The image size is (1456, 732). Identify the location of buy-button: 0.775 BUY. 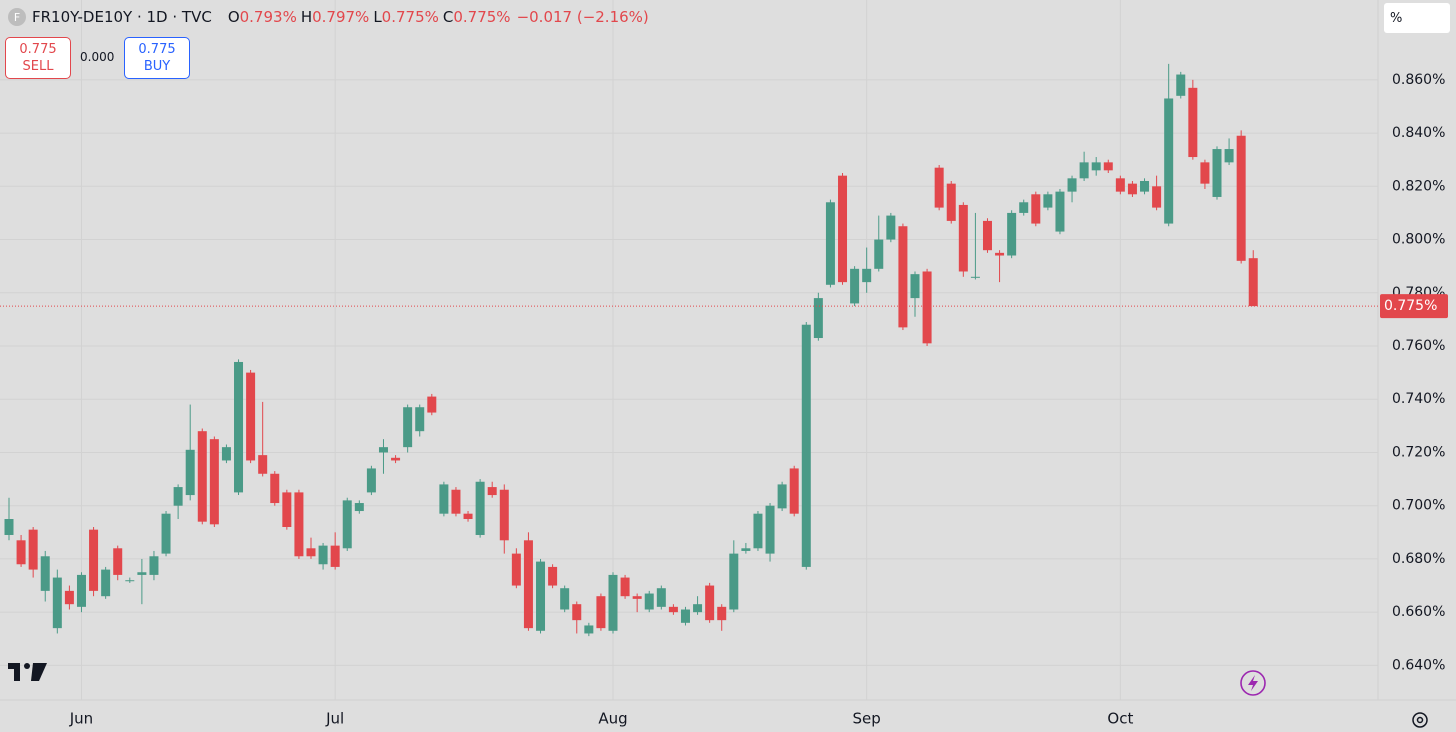
(157, 58).